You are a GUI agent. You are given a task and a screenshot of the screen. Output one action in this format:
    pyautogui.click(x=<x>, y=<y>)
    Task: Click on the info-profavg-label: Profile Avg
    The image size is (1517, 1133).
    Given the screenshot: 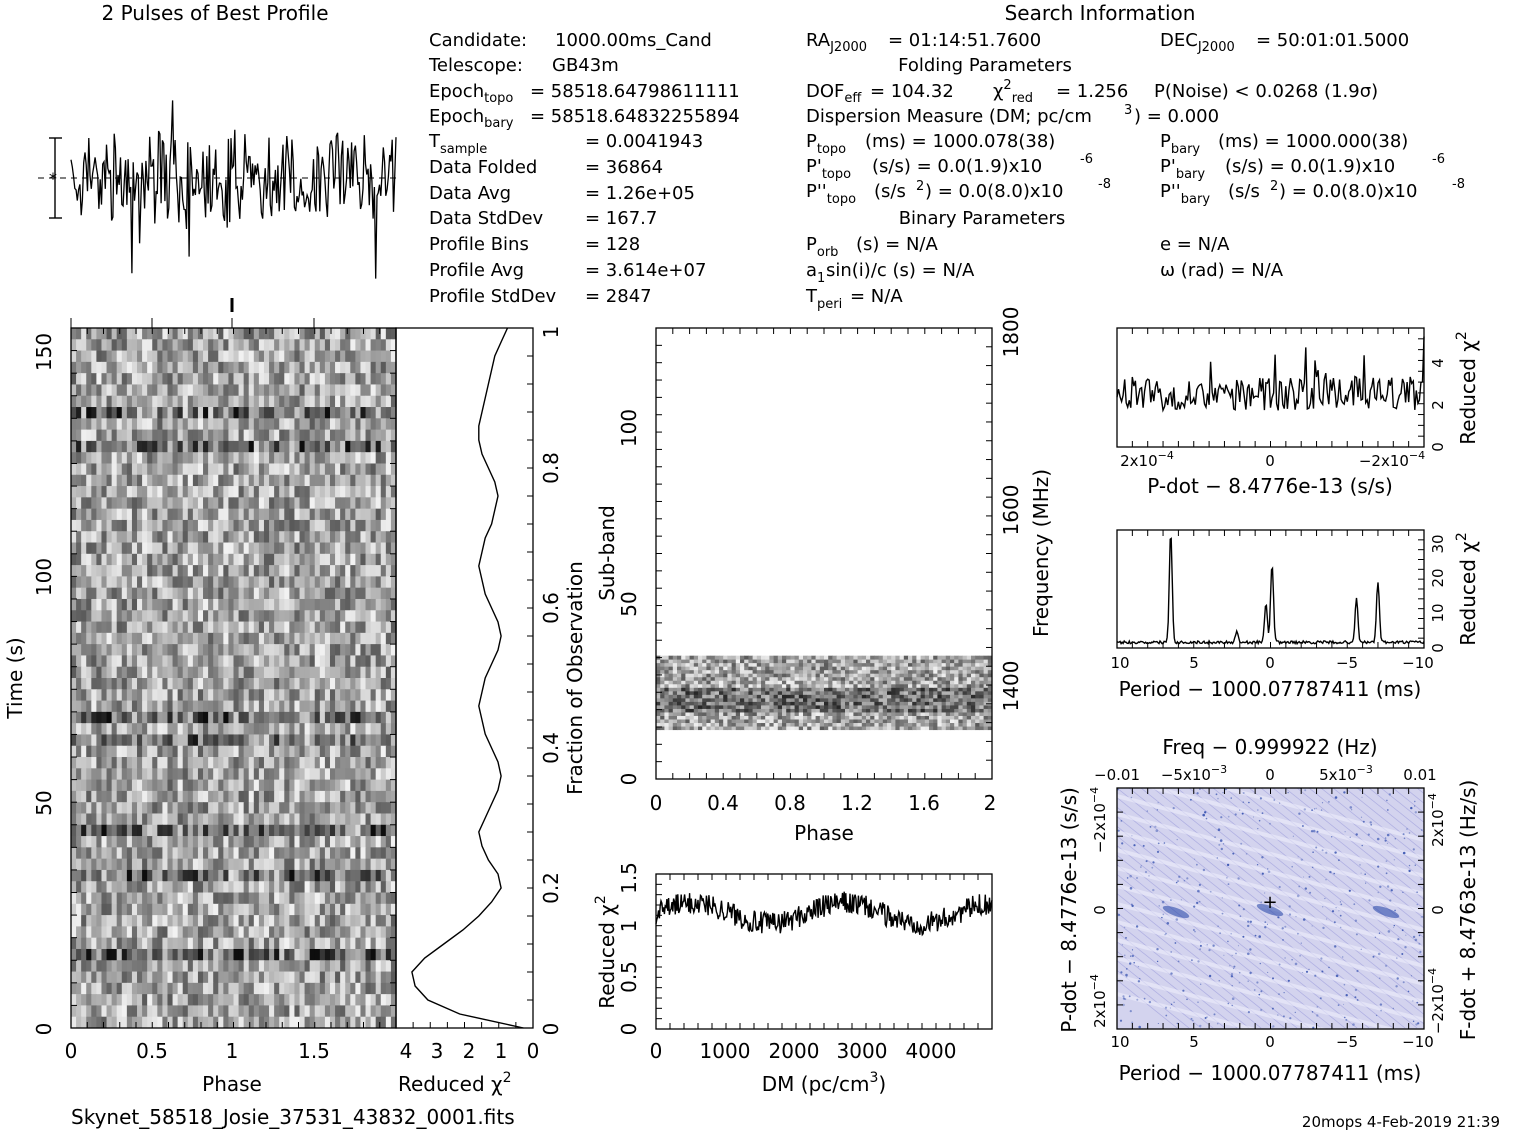 What is the action you would take?
    pyautogui.click(x=476, y=270)
    